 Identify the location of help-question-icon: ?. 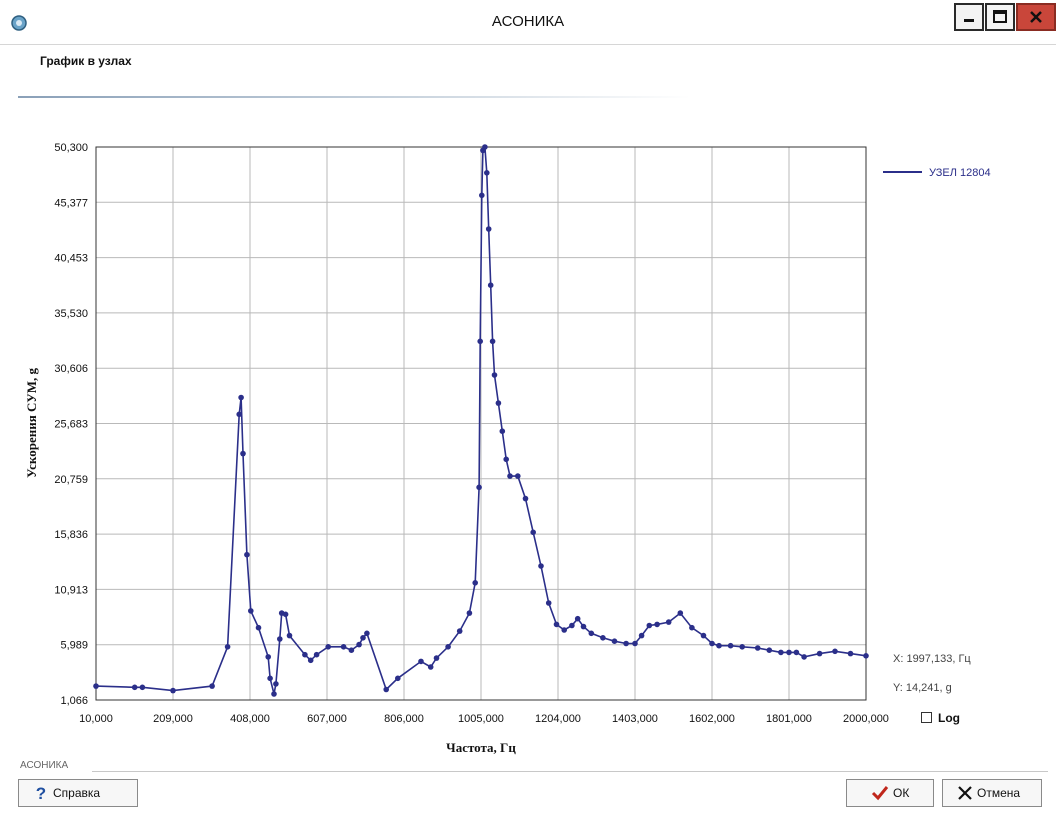
(41, 793).